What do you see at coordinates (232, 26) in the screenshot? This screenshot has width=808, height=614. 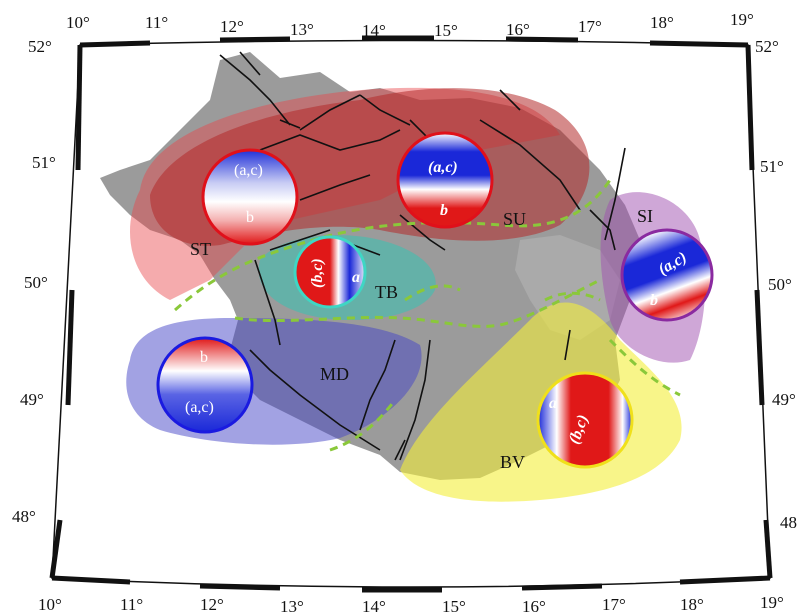 I see `lon-tick-top-12: 12°` at bounding box center [232, 26].